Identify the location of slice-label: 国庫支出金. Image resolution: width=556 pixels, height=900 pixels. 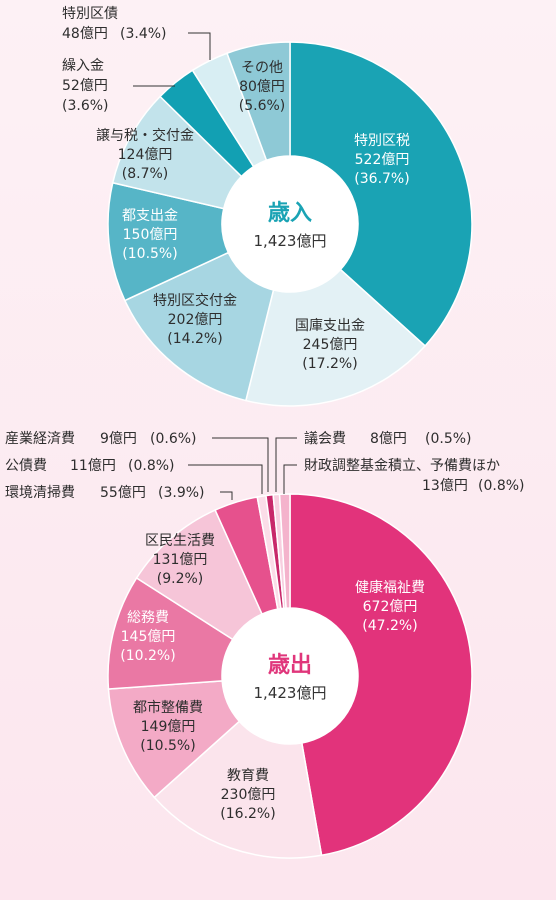
(330, 325).